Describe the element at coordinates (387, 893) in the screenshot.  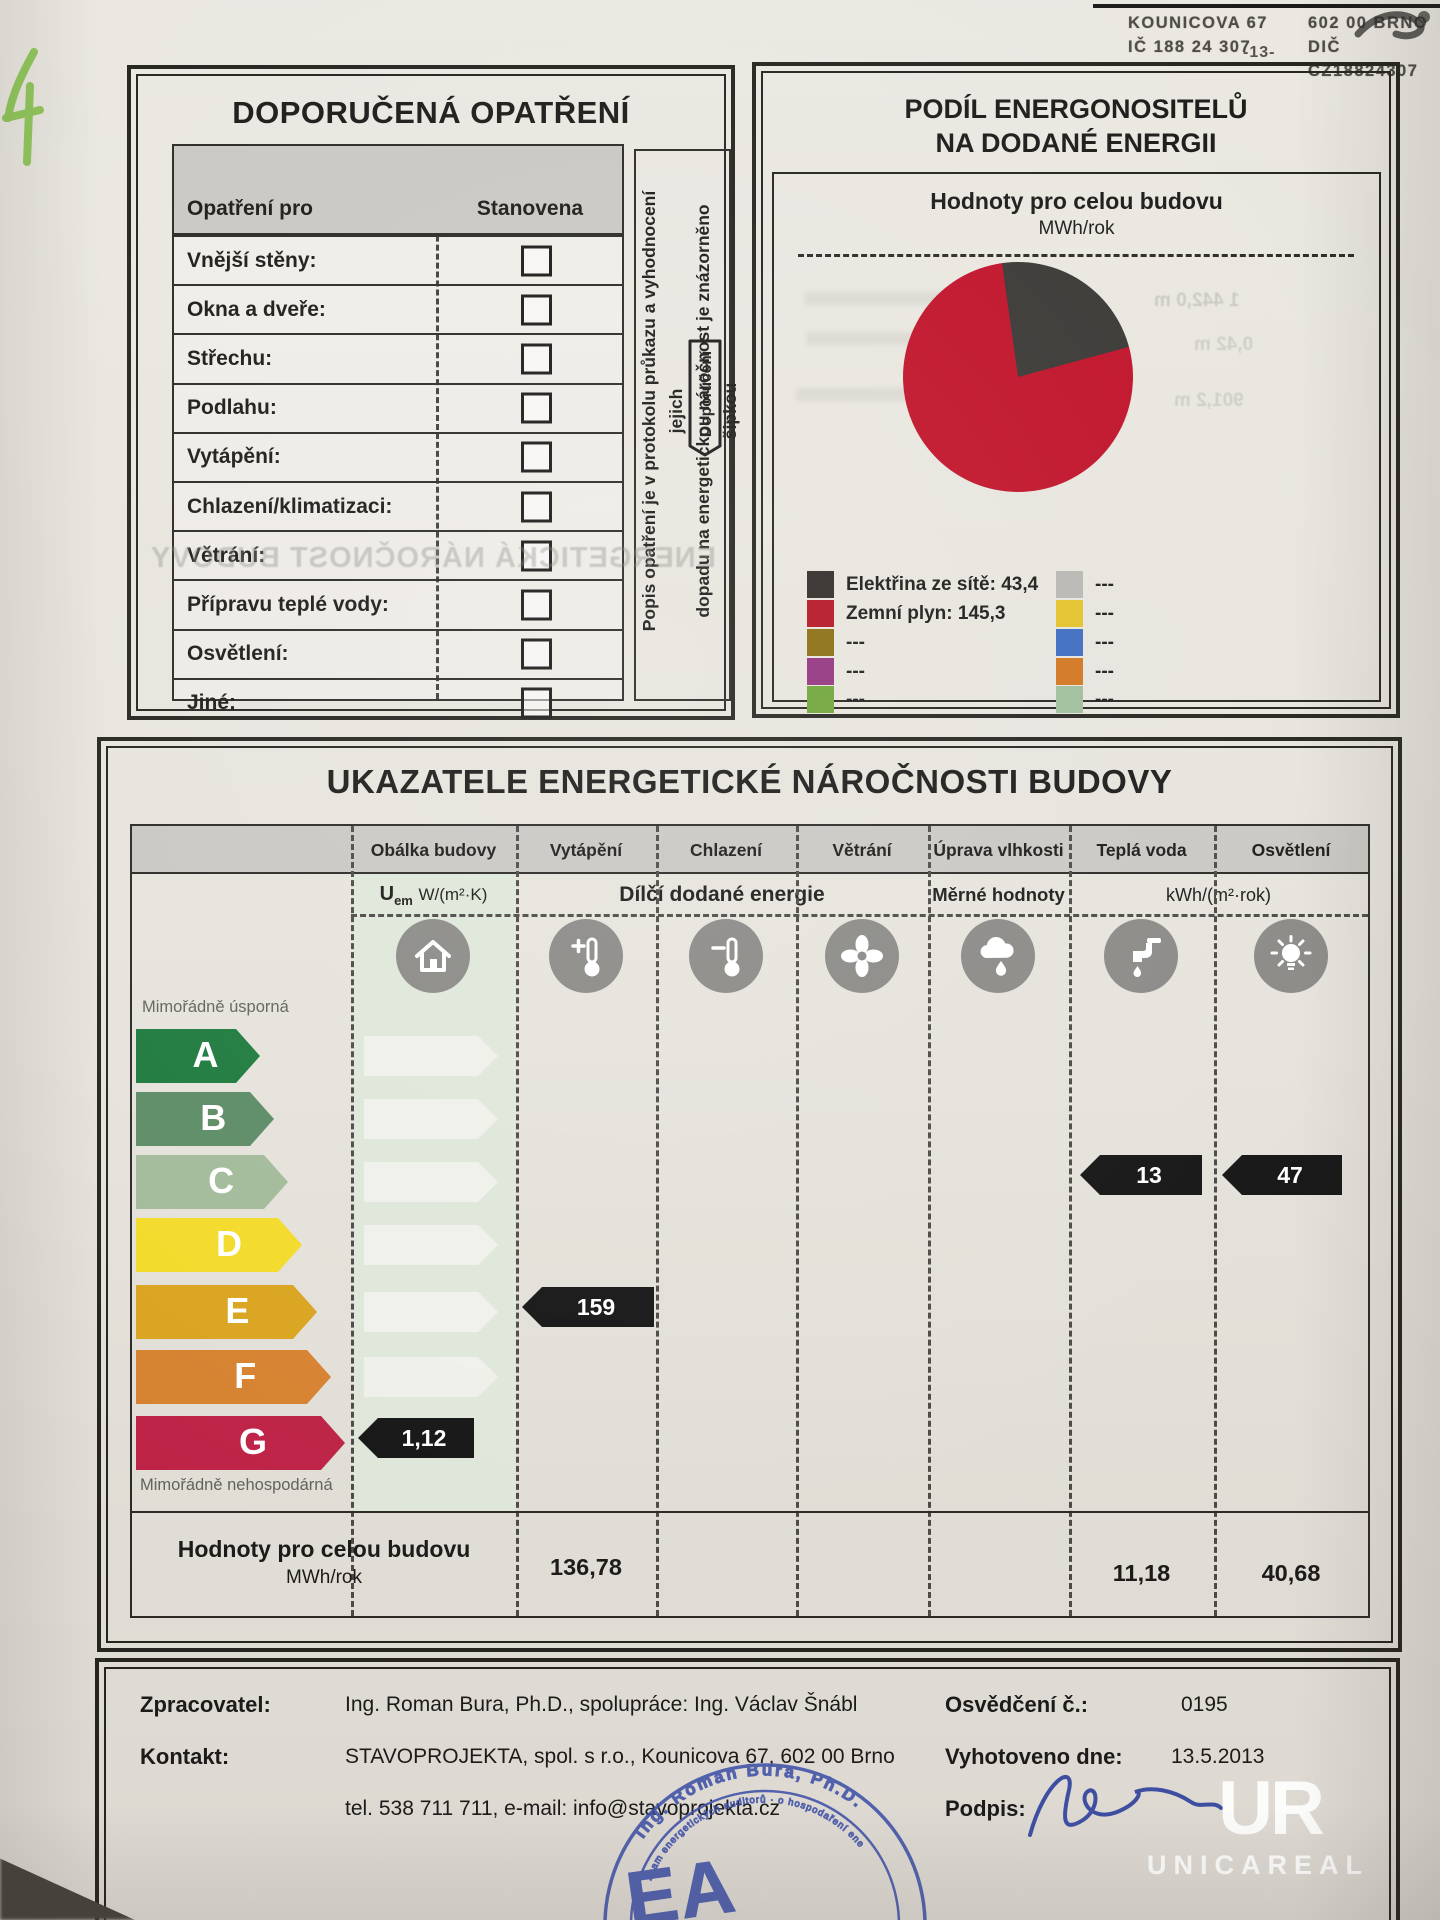
I see `uem-symbol: U` at that location.